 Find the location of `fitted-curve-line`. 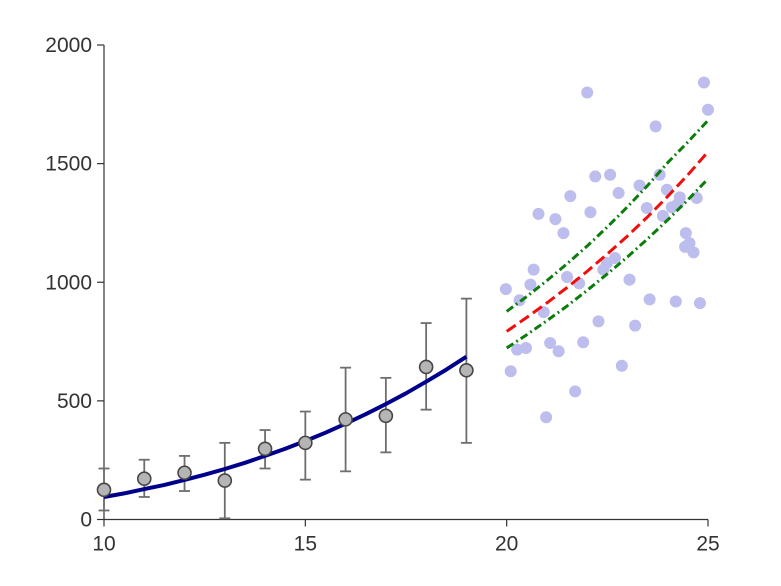

fitted-curve-line is located at coordinates (285, 427).